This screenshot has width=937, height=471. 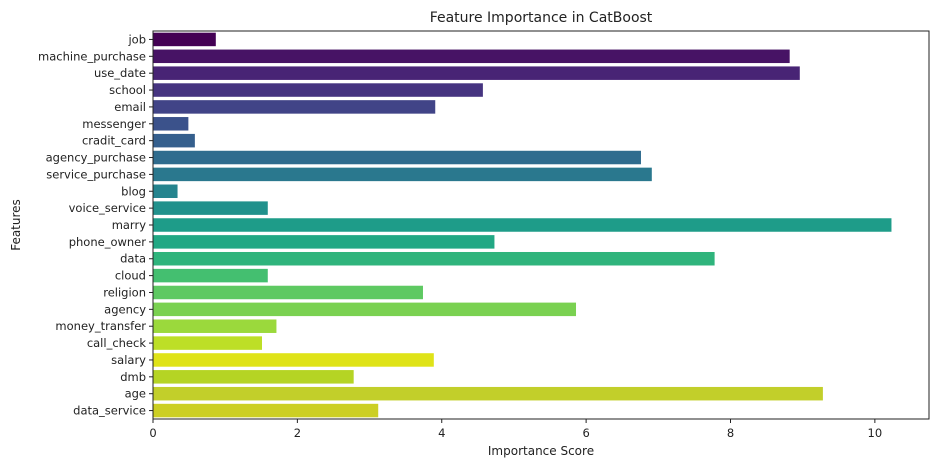 What do you see at coordinates (318, 90) in the screenshot?
I see `bar-school` at bounding box center [318, 90].